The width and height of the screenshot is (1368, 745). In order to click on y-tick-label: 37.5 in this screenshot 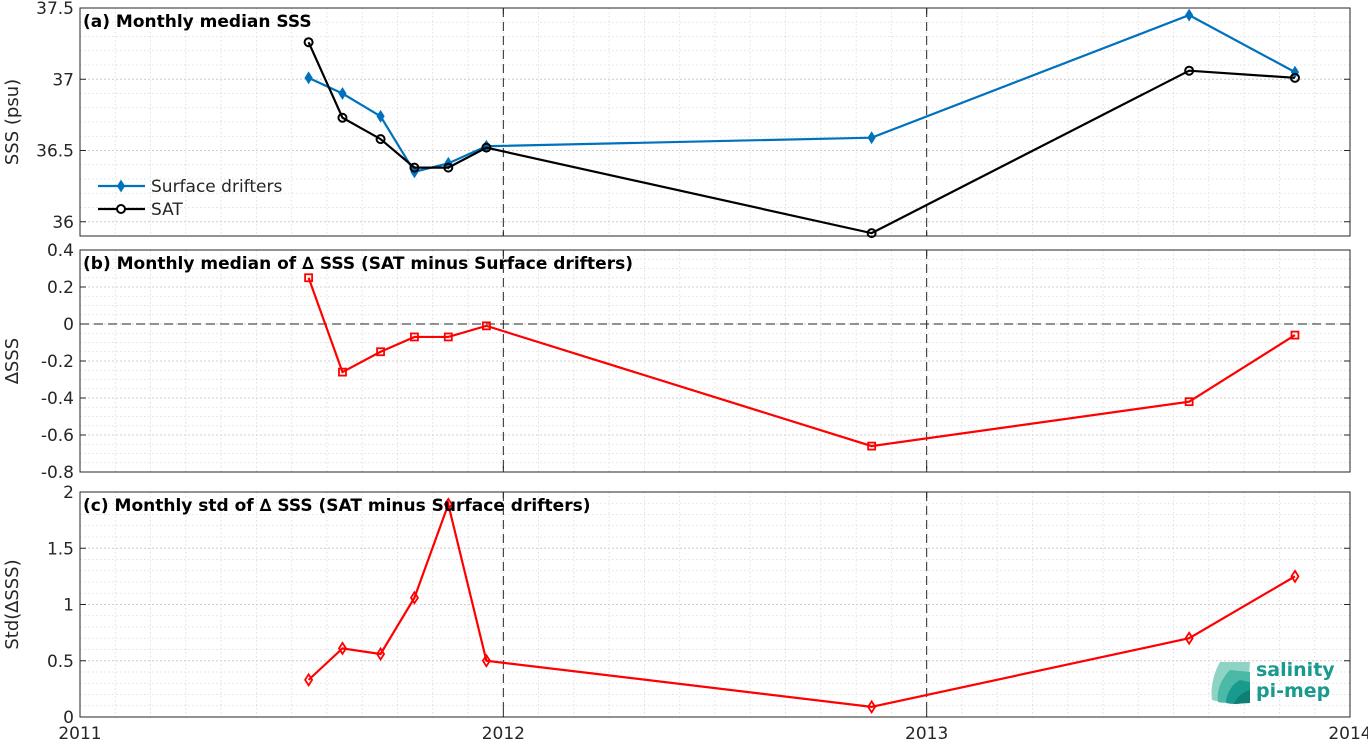, I will do `click(55, 9)`.